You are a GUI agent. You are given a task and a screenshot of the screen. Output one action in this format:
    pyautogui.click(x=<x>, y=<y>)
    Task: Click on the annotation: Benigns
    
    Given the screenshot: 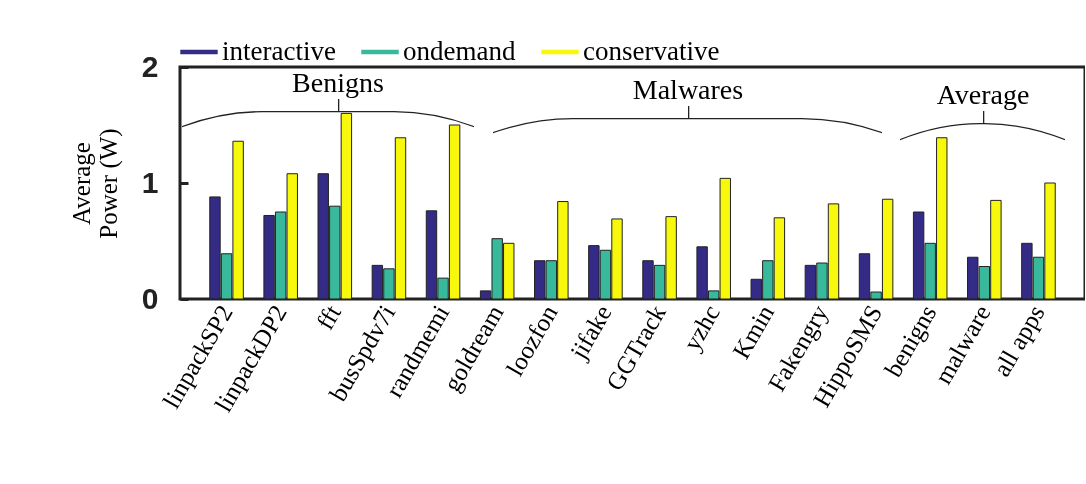 What is the action you would take?
    pyautogui.click(x=338, y=82)
    